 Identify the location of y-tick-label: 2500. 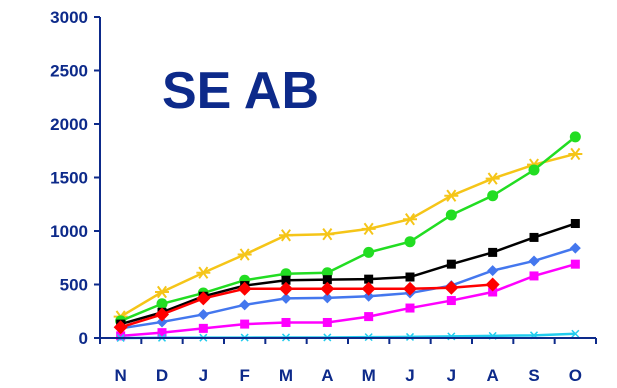
(69, 71).